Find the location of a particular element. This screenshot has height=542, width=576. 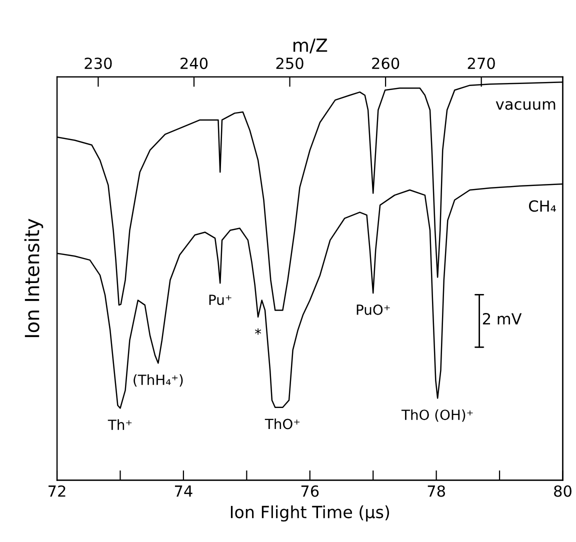

x2-axis-title: m/Z is located at coordinates (311, 46).